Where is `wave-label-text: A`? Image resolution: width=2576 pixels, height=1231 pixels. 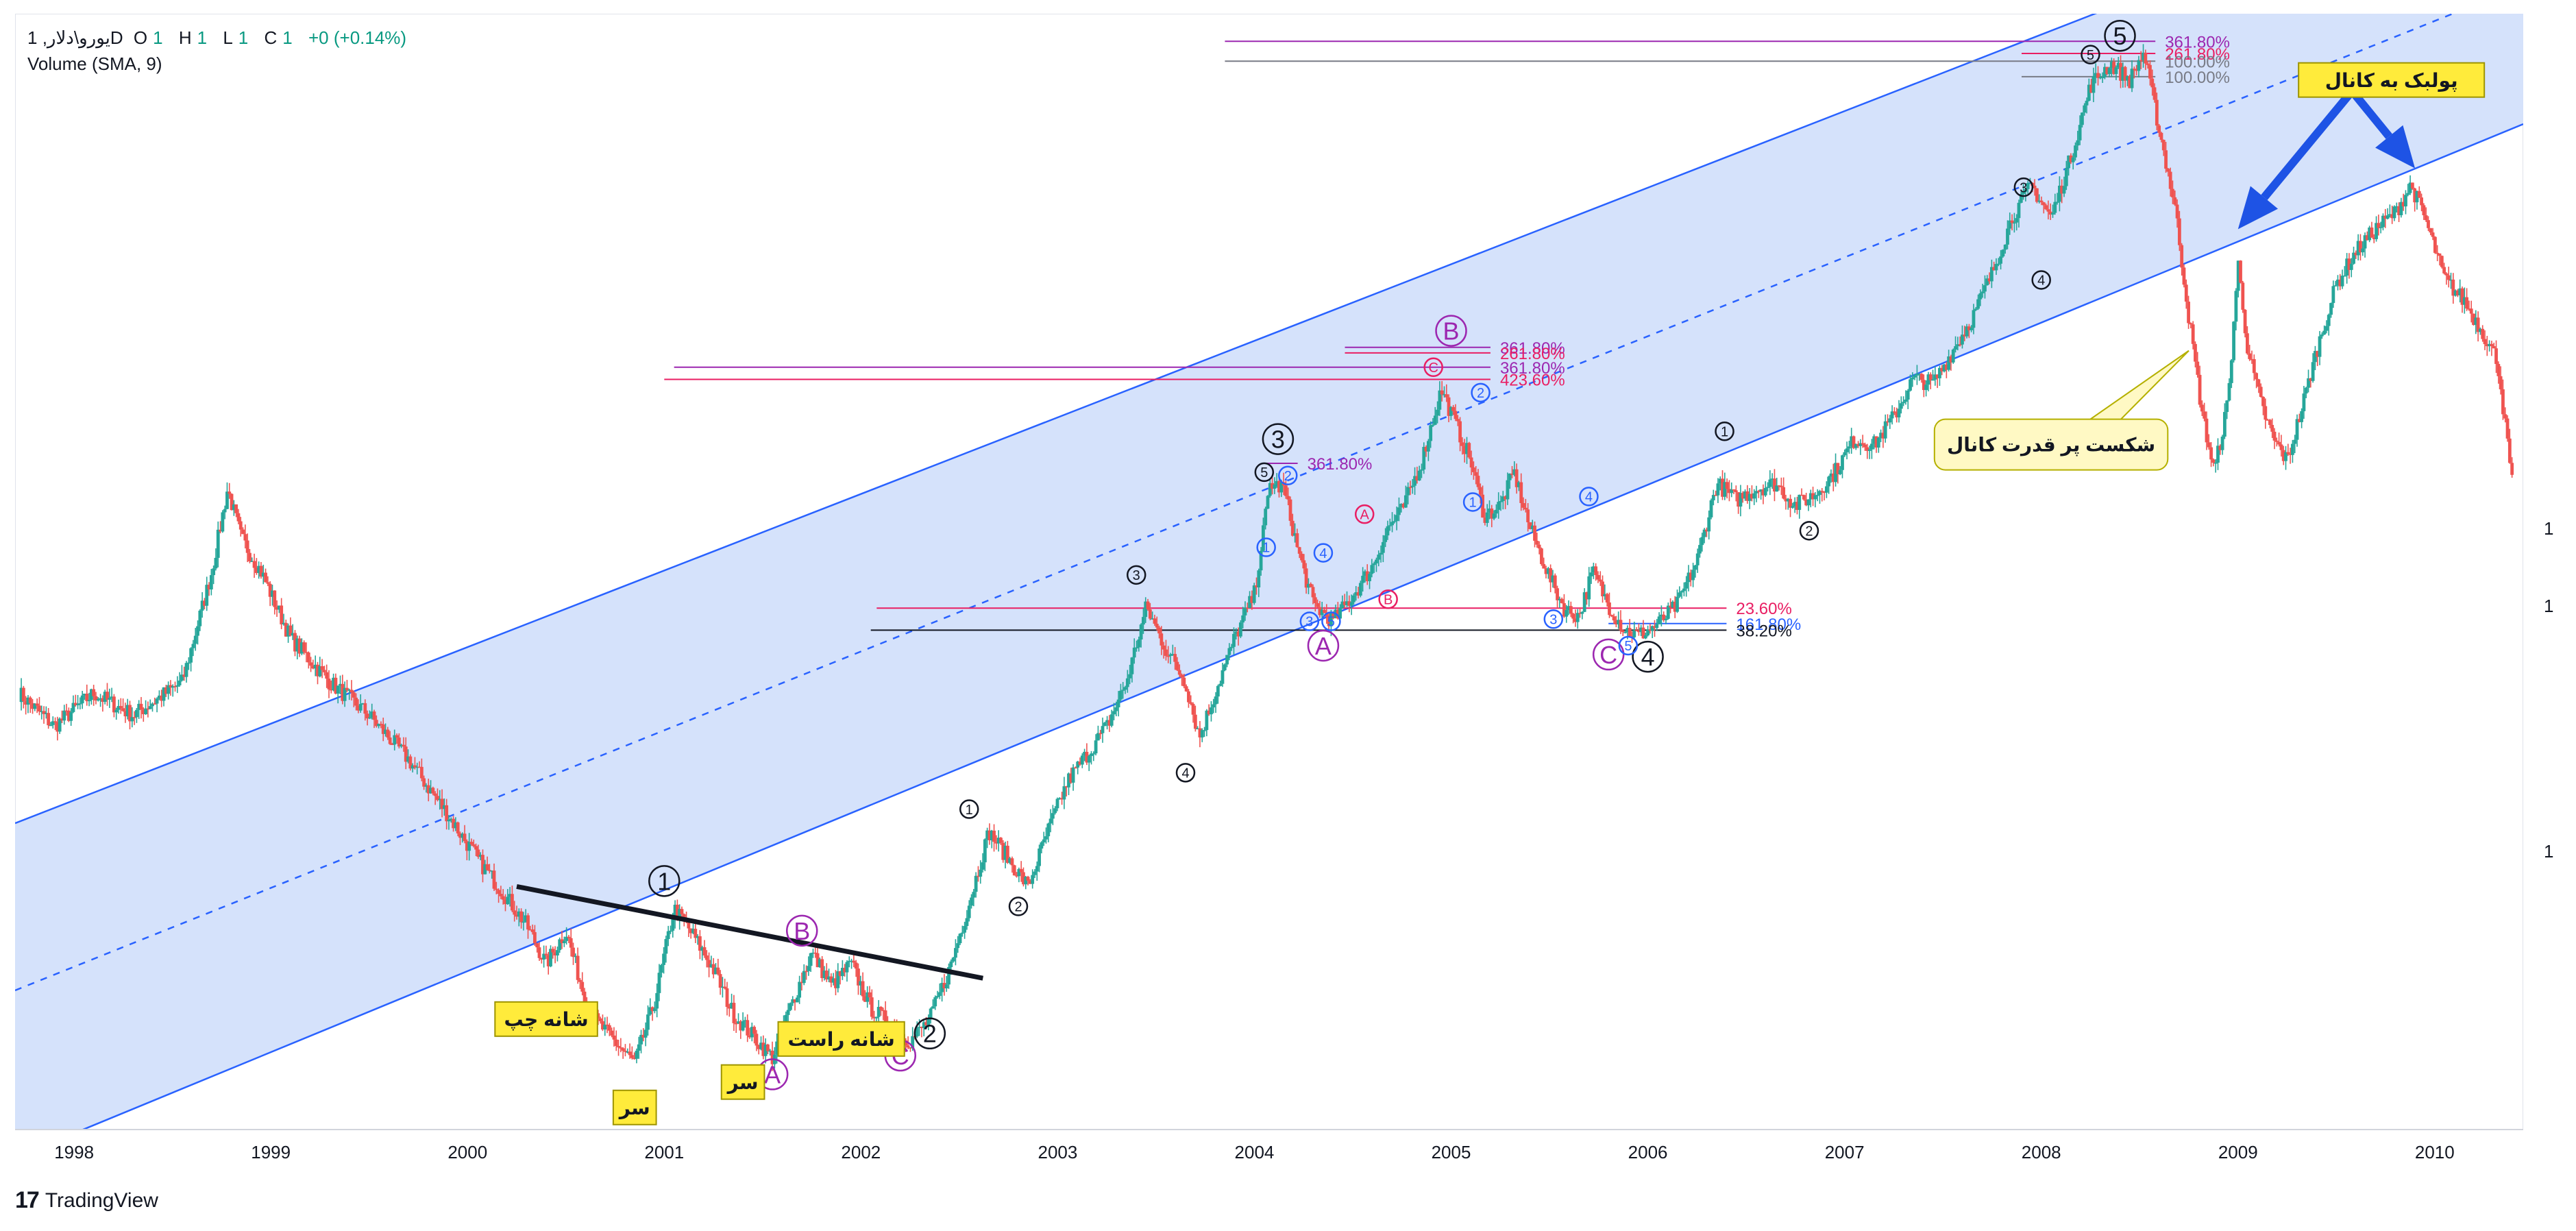
wave-label-text: A is located at coordinates (773, 1074).